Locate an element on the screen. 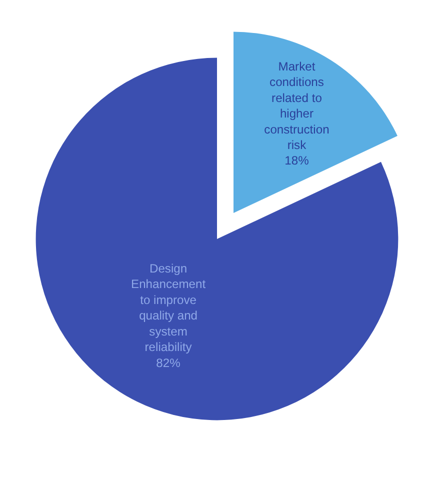 This screenshot has width=434, height=478. slice-label: Design Enhancement to improve quality and system reliability is located at coordinates (168, 308).